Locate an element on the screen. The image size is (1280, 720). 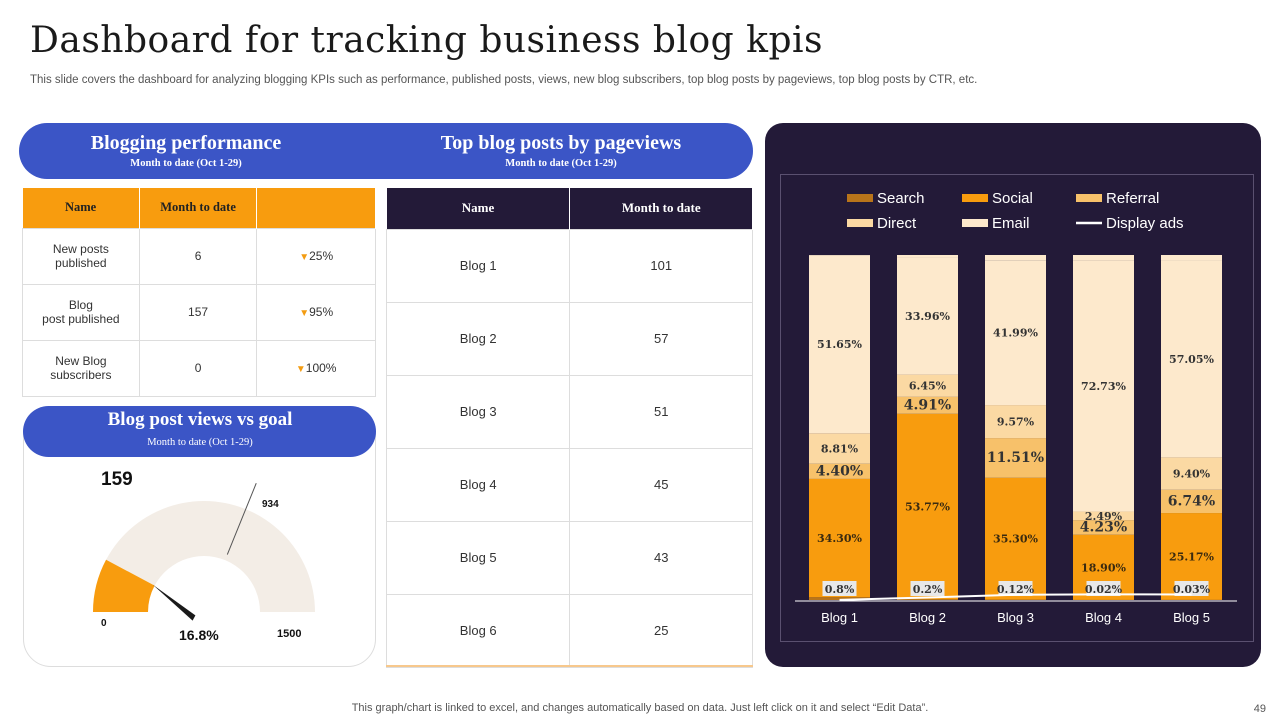
post-name: Blog 5 is located at coordinates (478, 557).